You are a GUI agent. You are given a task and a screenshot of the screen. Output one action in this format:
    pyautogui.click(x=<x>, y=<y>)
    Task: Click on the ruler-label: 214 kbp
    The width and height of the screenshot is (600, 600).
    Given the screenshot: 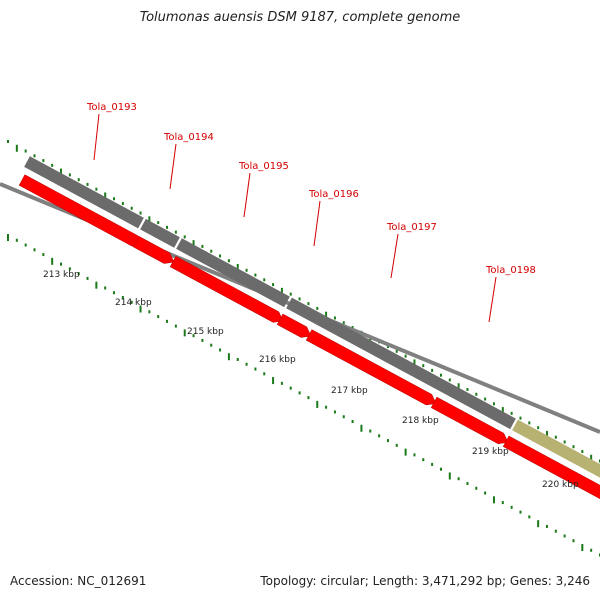 What is the action you would take?
    pyautogui.click(x=133, y=303)
    